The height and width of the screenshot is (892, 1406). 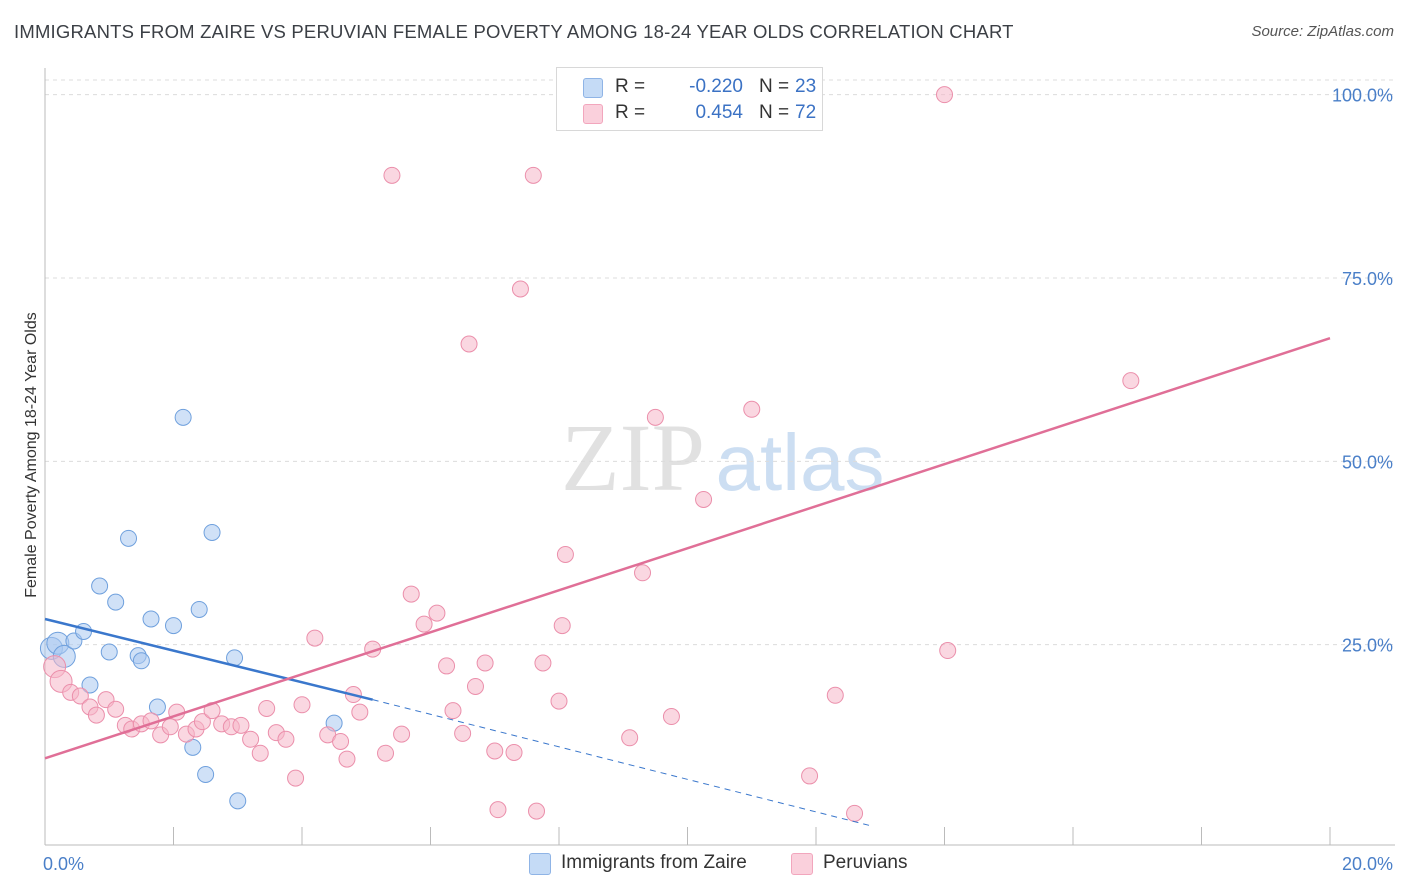 I want to click on trend-line-zaire-extension, so click(x=623, y=763).